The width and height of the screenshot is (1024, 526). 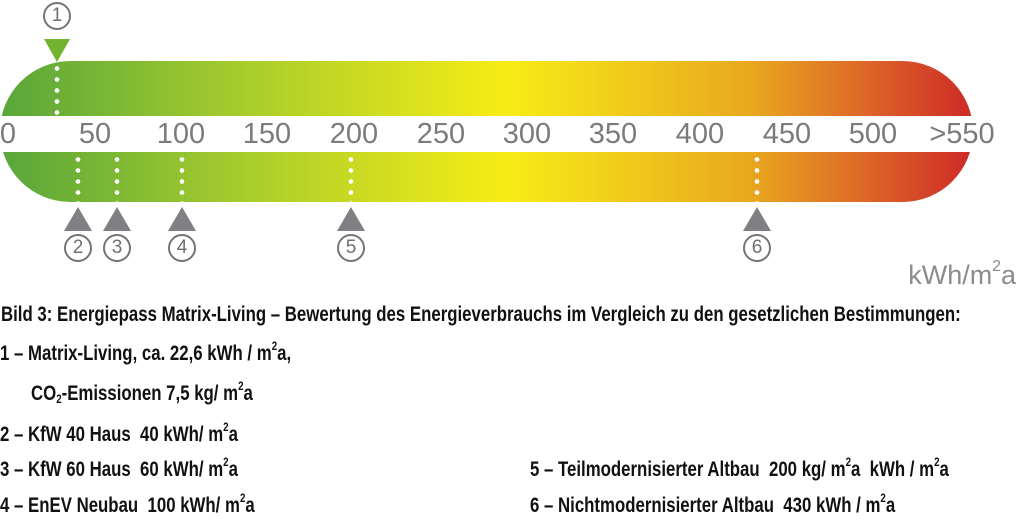 What do you see at coordinates (119, 467) in the screenshot?
I see `legend-line-4-text: 3 – KfW 60 Haus 60 kWh/ m2a` at bounding box center [119, 467].